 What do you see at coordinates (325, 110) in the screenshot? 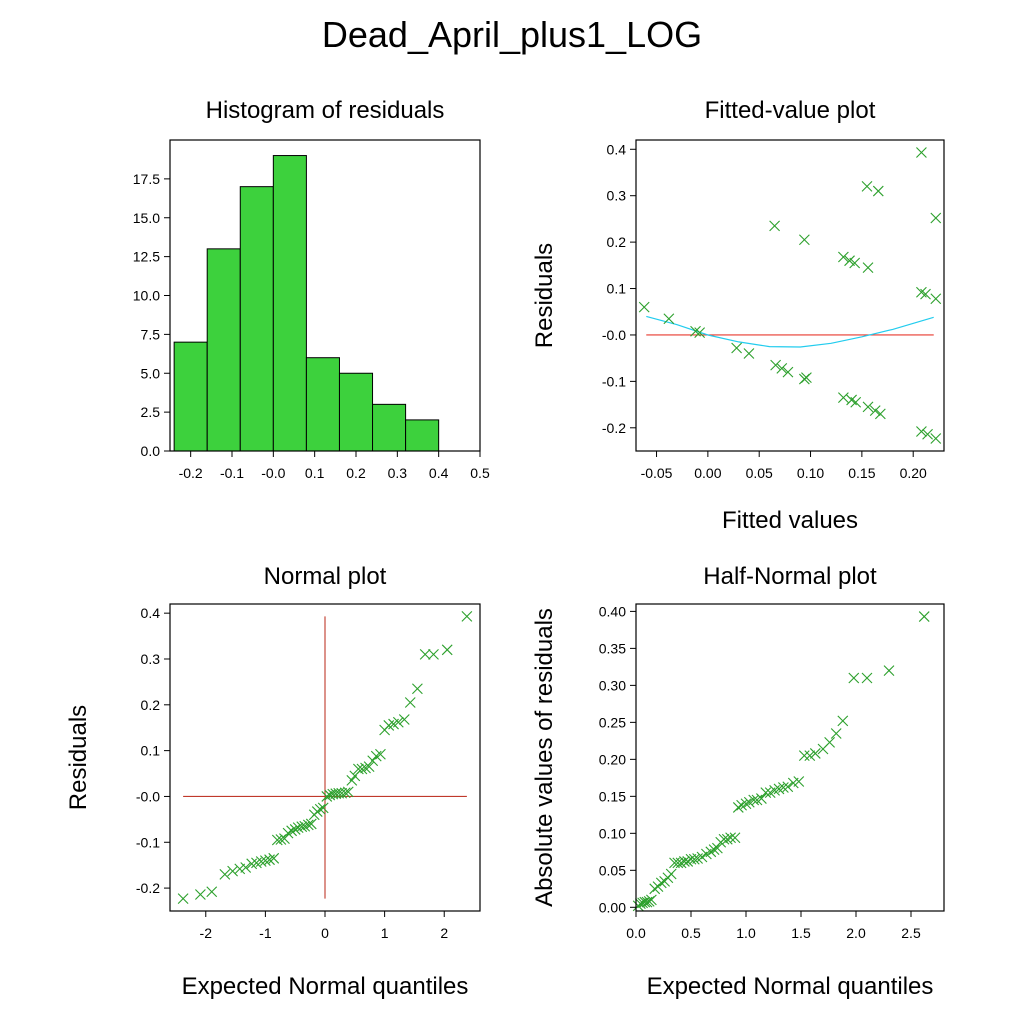
I see `histogram-title: Histogram of residuals` at bounding box center [325, 110].